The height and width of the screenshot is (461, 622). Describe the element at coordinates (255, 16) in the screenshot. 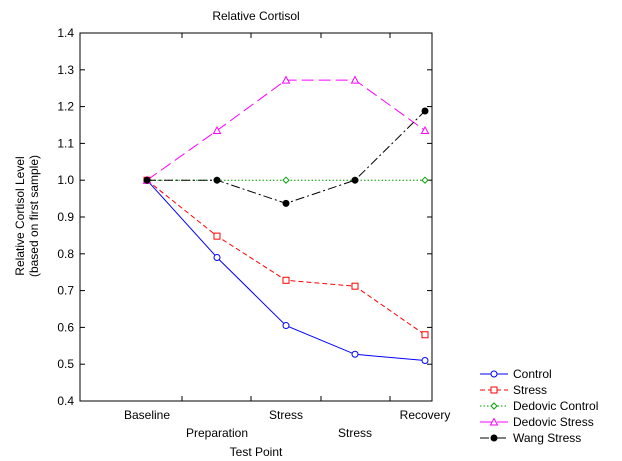

I see `chart-title: Relative Cortisol` at that location.